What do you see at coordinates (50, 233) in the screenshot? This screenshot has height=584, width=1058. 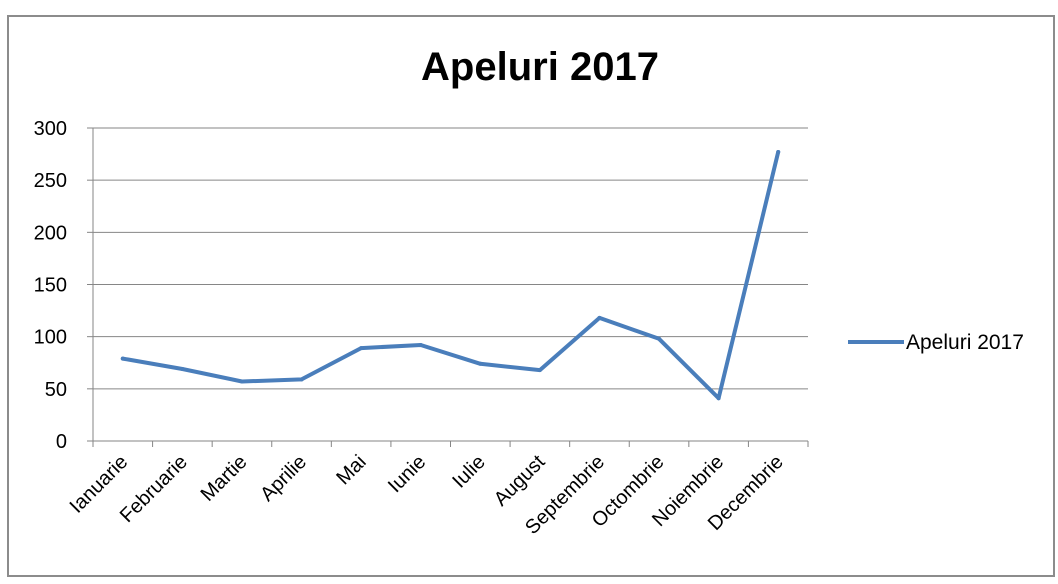 I see `y-tick-label: 200` at bounding box center [50, 233].